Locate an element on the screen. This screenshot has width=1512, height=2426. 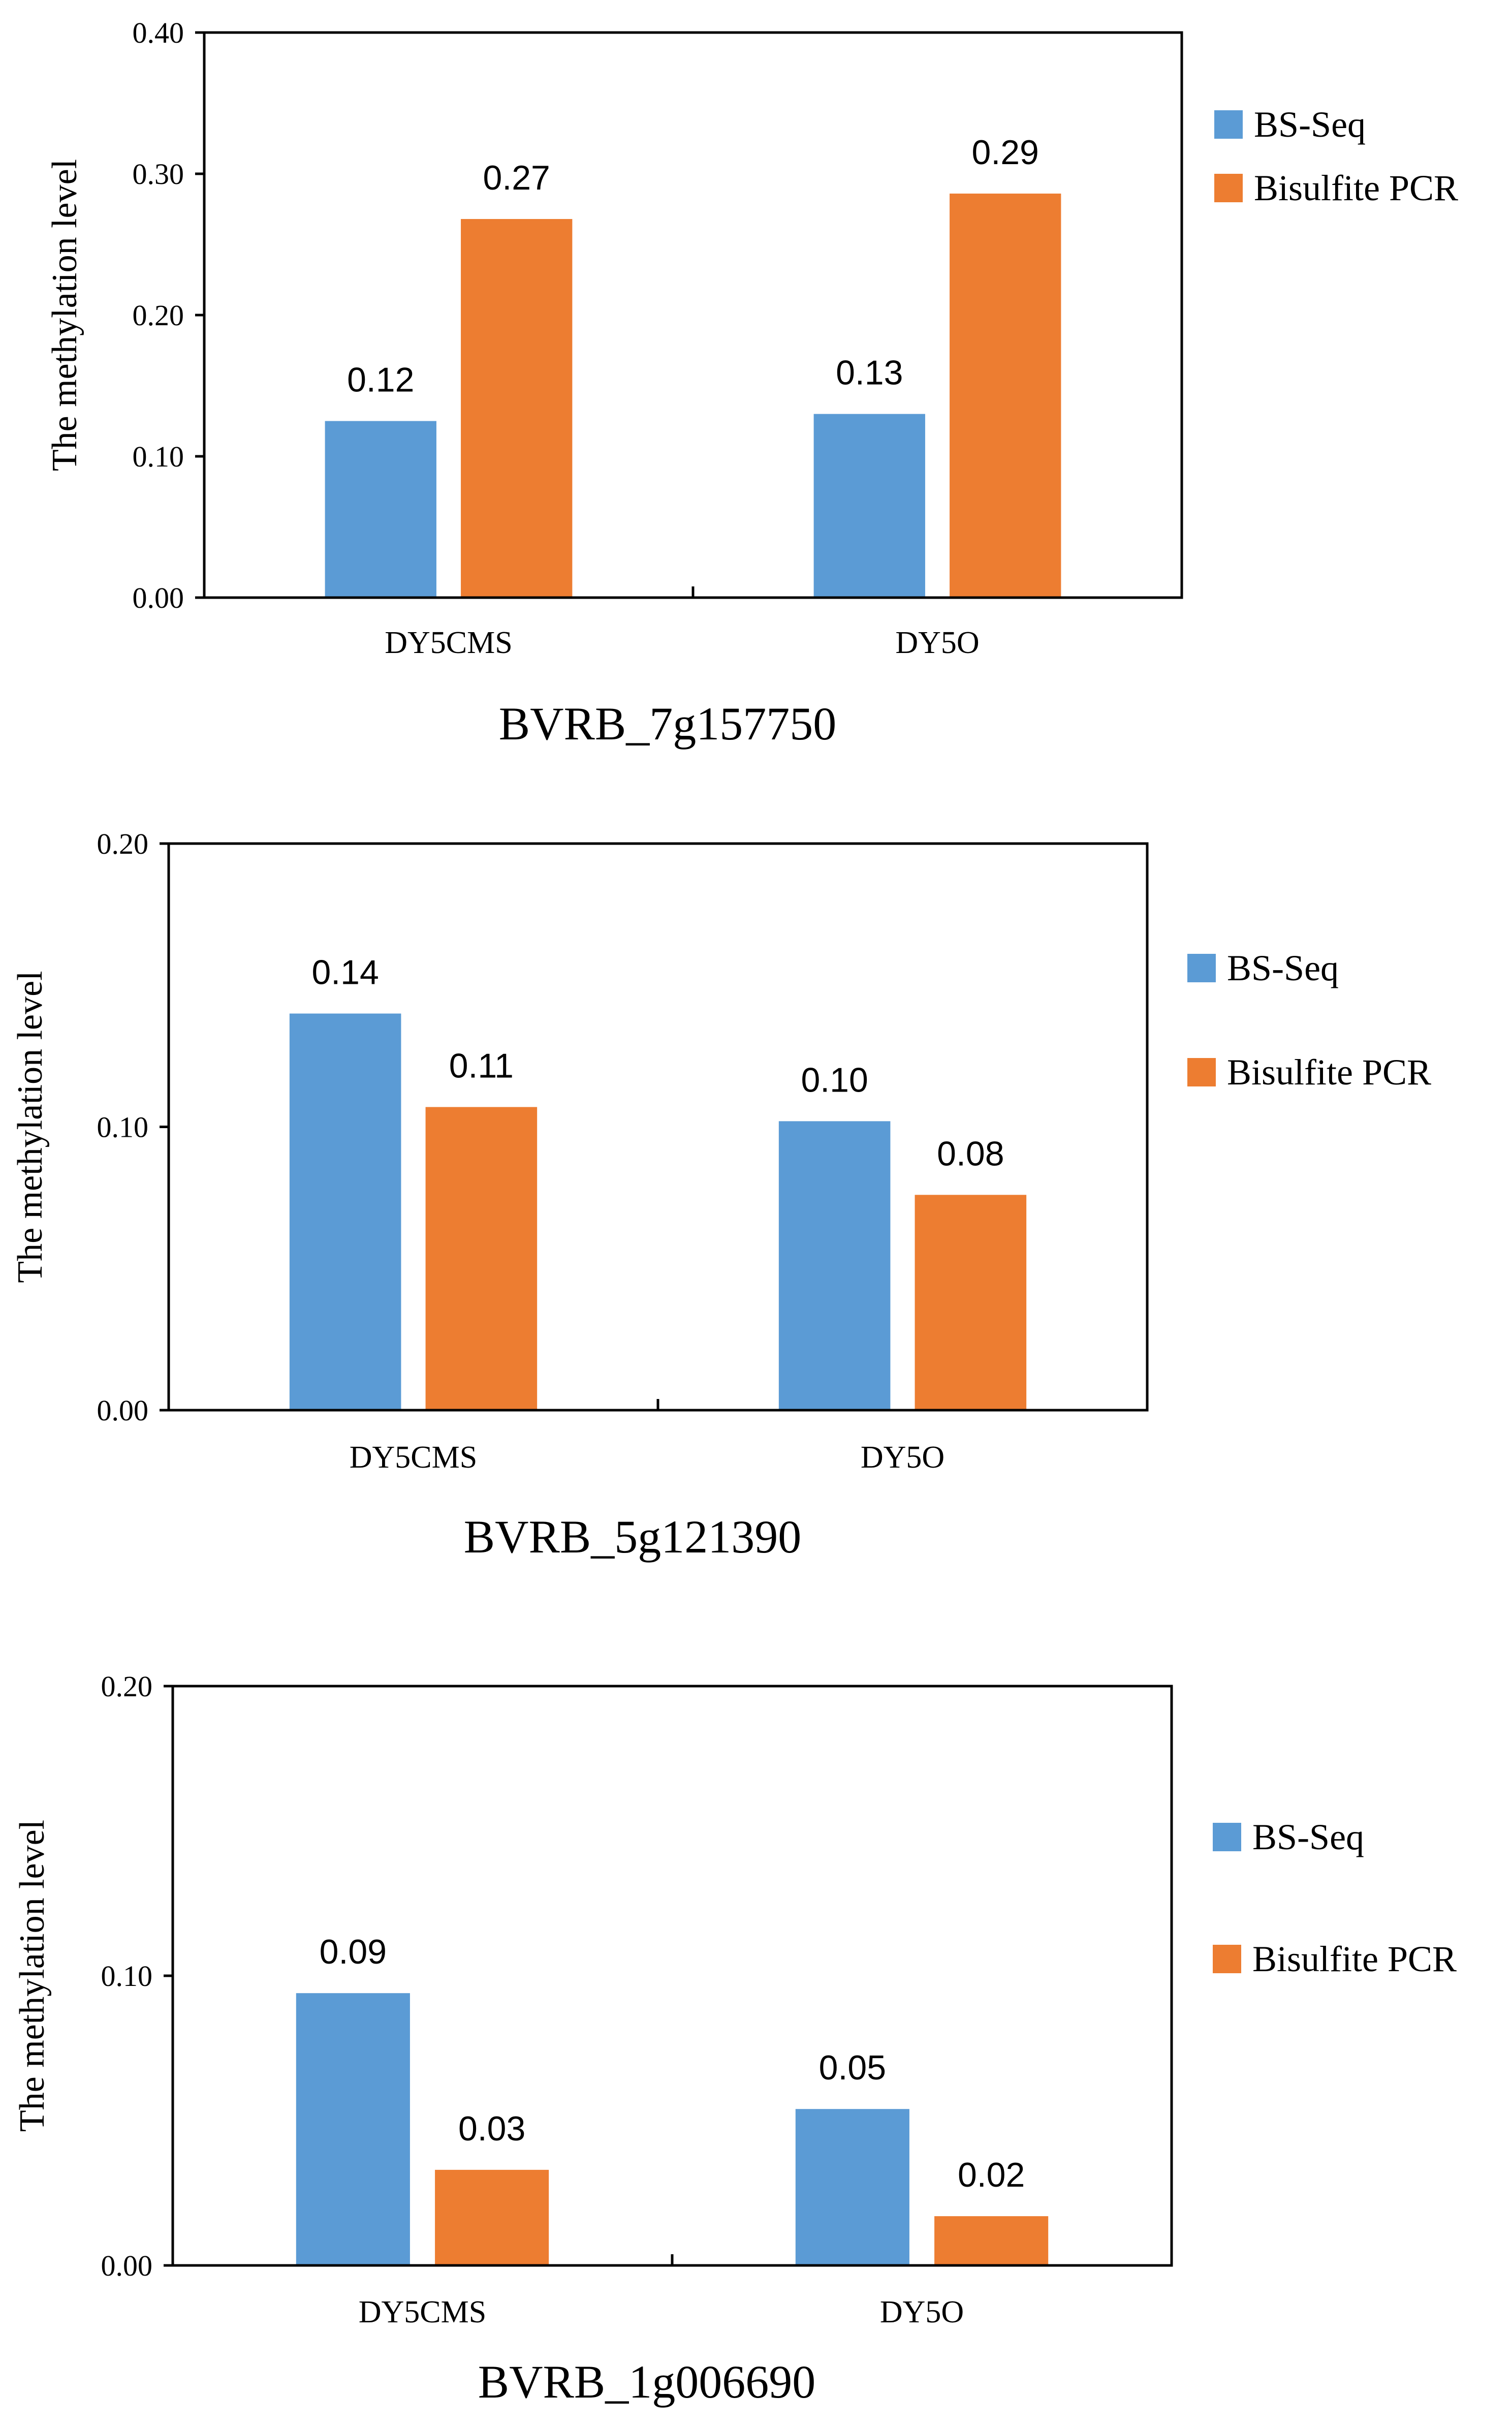
y-tick-label: 0.30 is located at coordinates (158, 175).